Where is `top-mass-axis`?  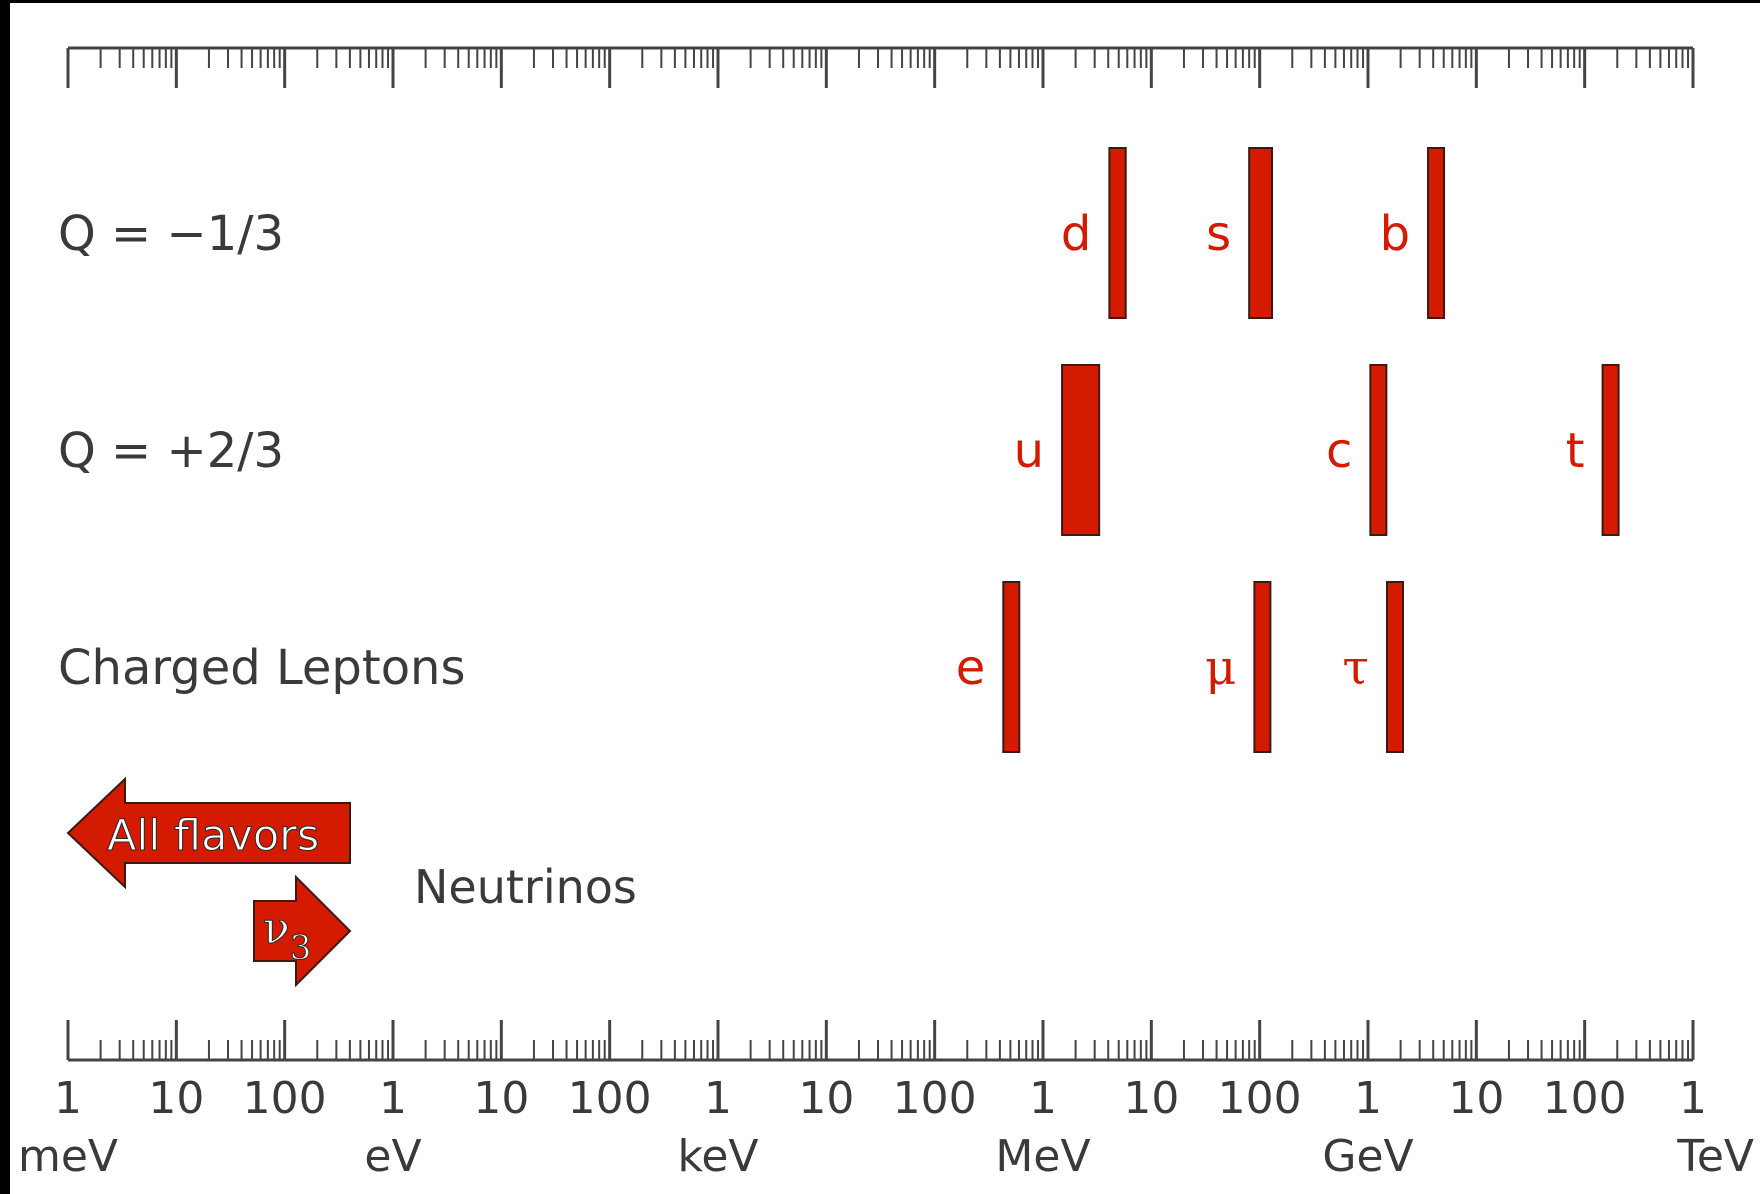
top-mass-axis is located at coordinates (880, 67).